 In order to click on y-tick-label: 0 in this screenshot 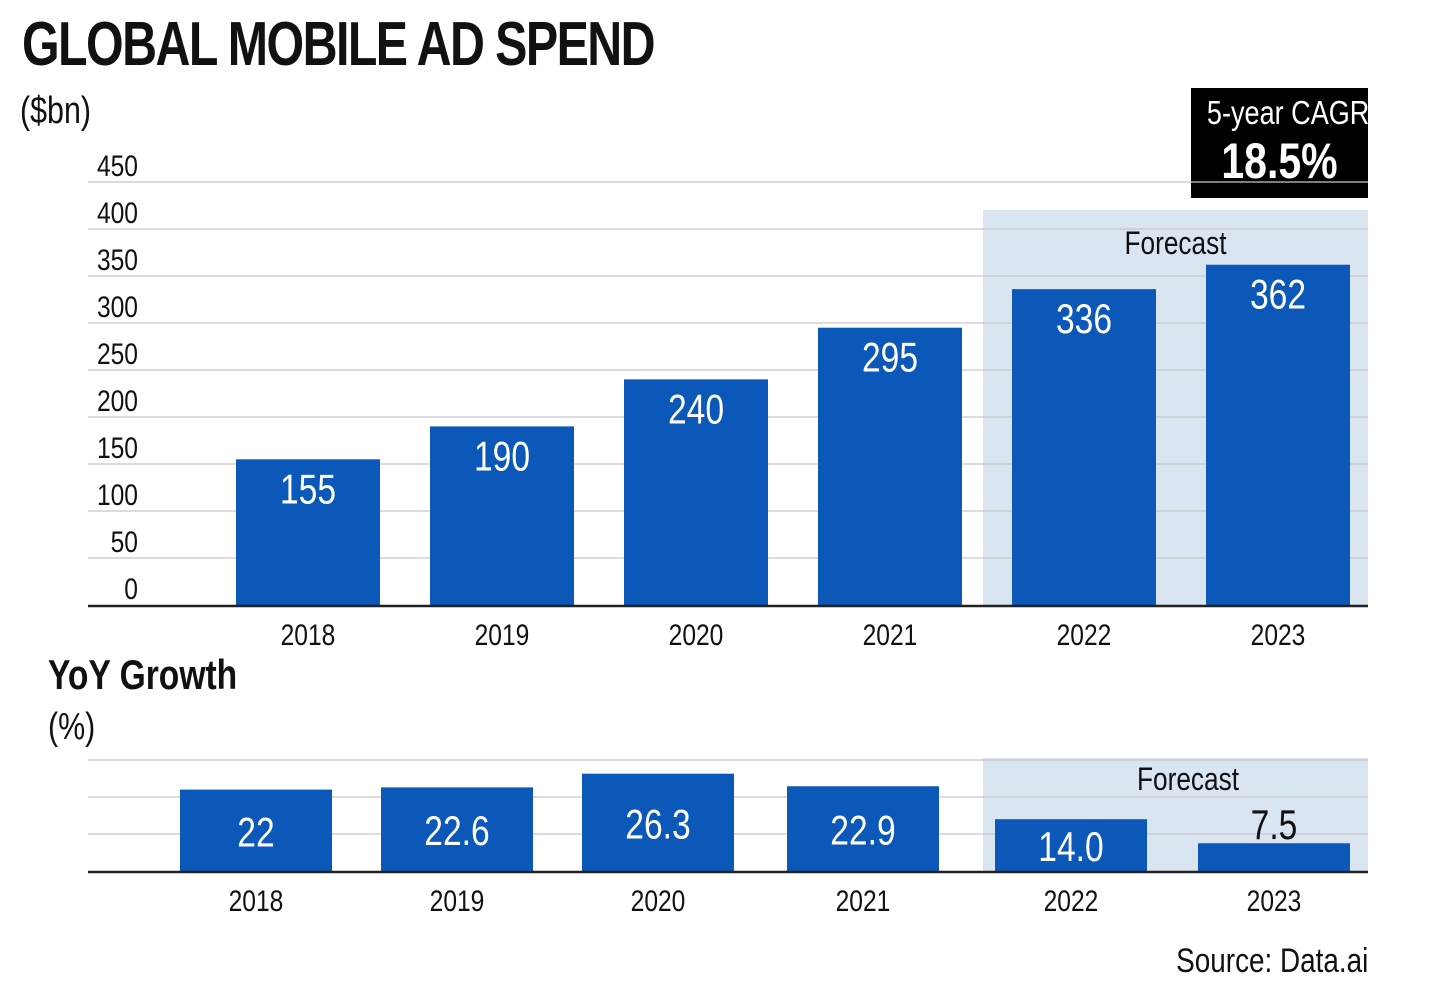, I will do `click(131, 589)`.